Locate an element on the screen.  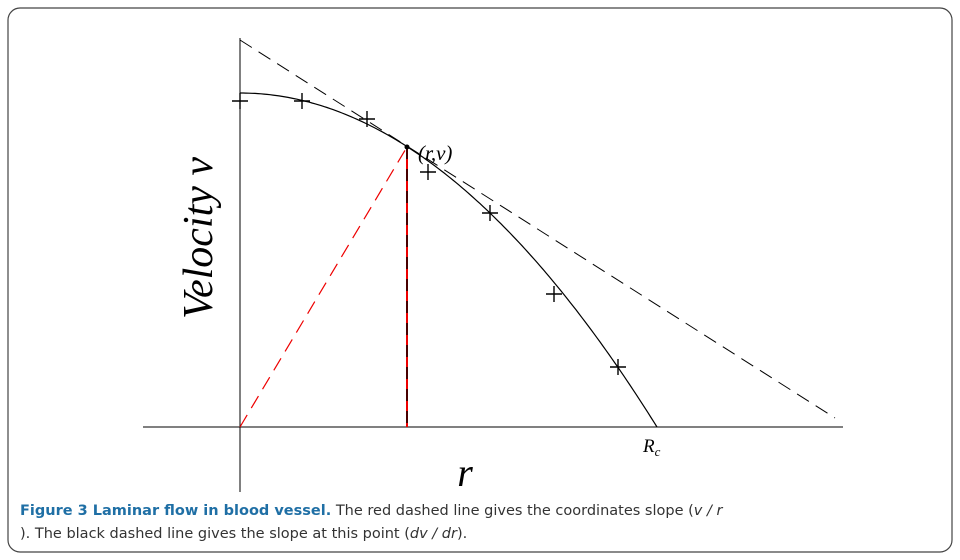
radius-label: Rc is located at coordinates (651, 447).